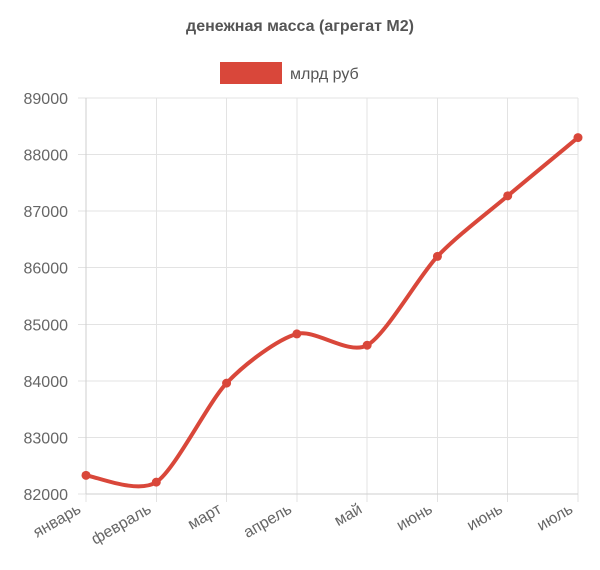 Image resolution: width=600 pixels, height=570 pixels. What do you see at coordinates (300, 26) in the screenshot?
I see `chart-title: денежная масса (агрегат М2)` at bounding box center [300, 26].